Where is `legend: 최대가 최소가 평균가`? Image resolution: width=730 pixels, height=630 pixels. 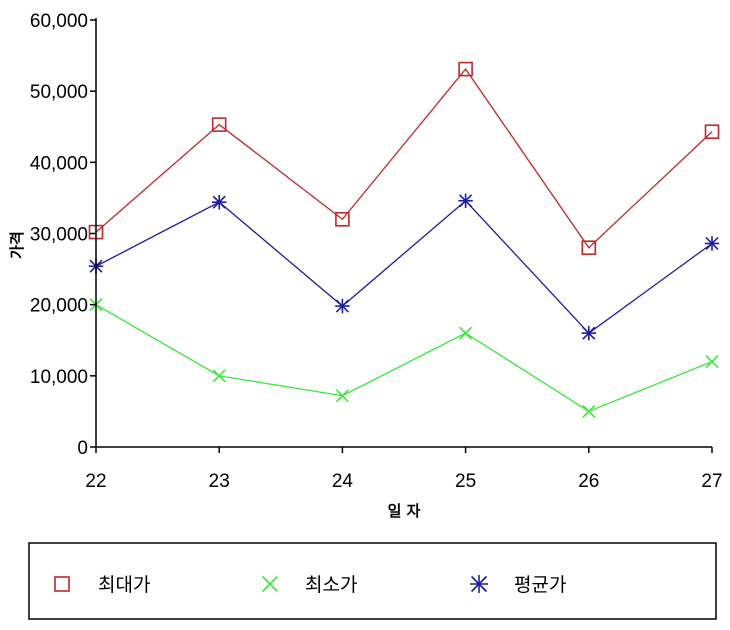
legend: 최대가 최소가 평균가 is located at coordinates (372, 581).